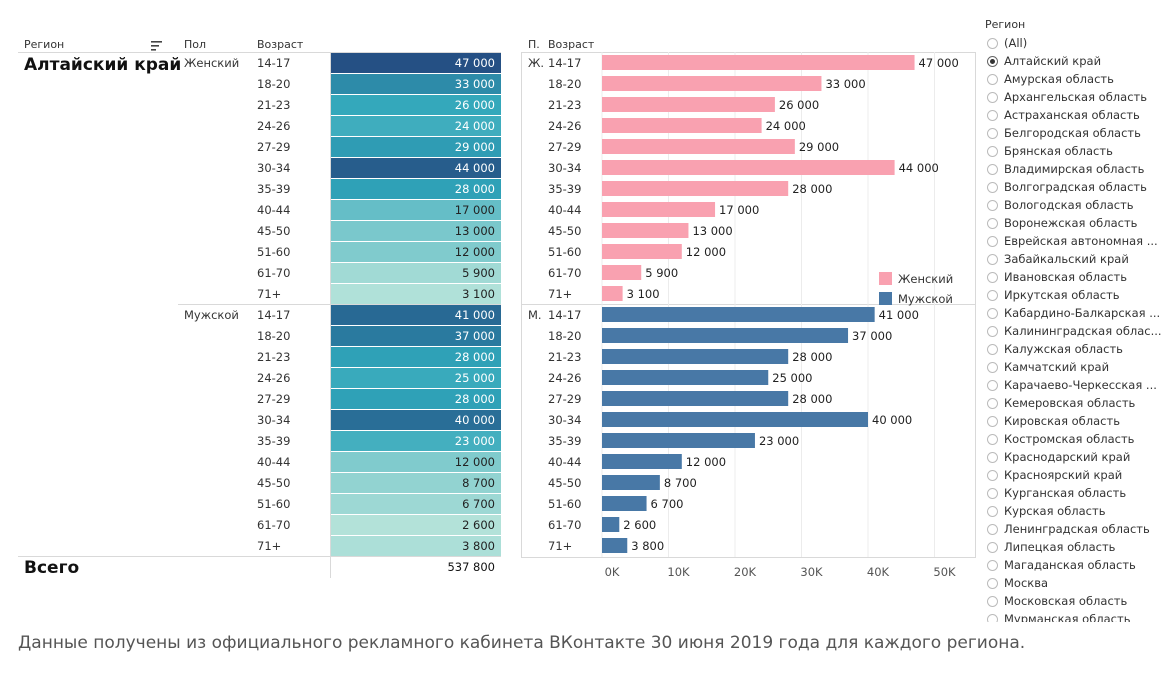 Image resolution: width=1171 pixels, height=689 pixels. I want to click on region-option: (All), so click(1007, 43).